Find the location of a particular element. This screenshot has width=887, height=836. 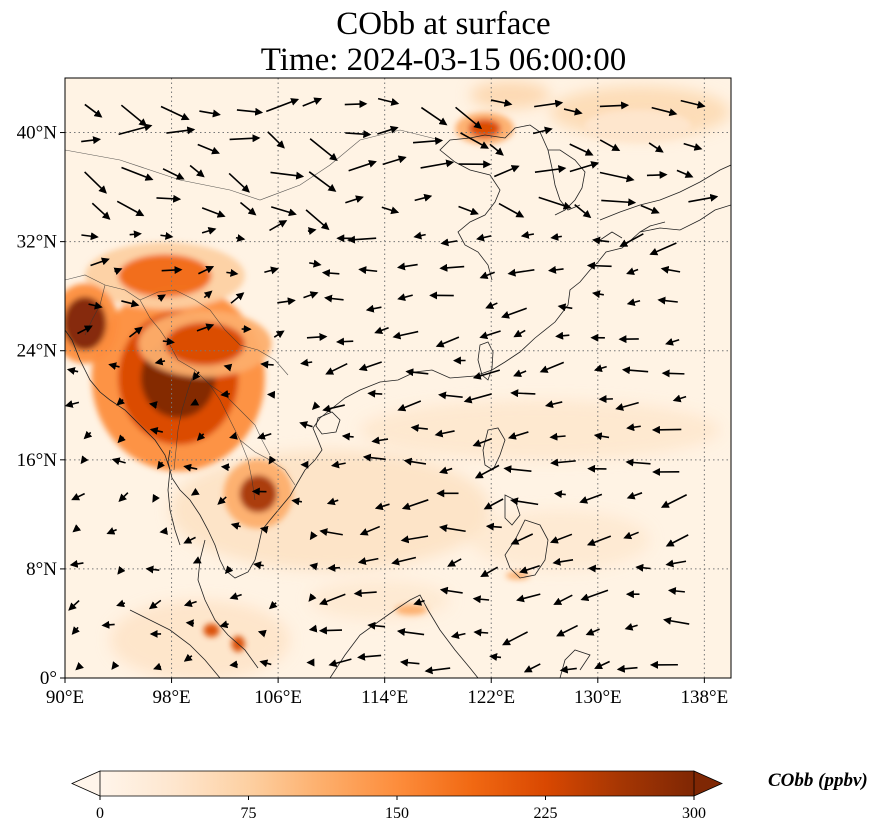

lon-tick-label: 106°E is located at coordinates (278, 697).